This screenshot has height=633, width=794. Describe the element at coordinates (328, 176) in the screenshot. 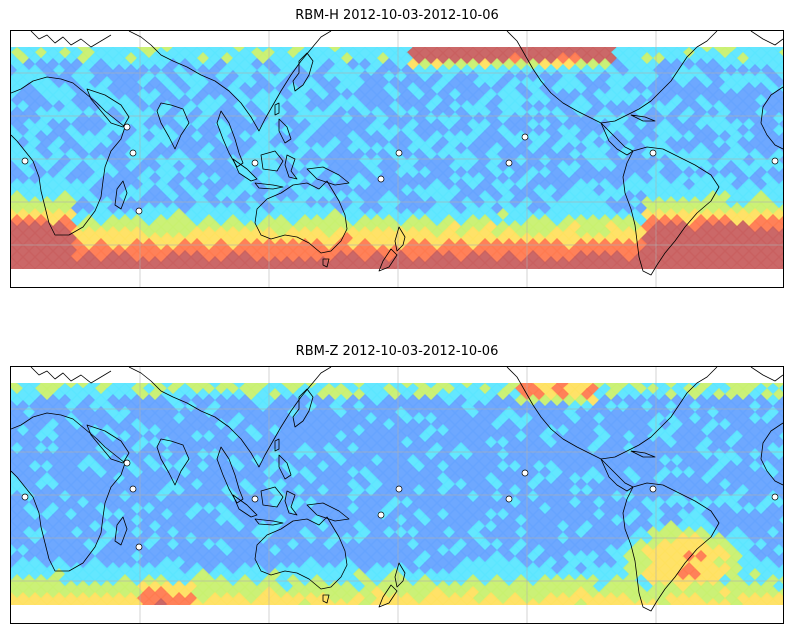

I see `new-guinea-coast` at that location.